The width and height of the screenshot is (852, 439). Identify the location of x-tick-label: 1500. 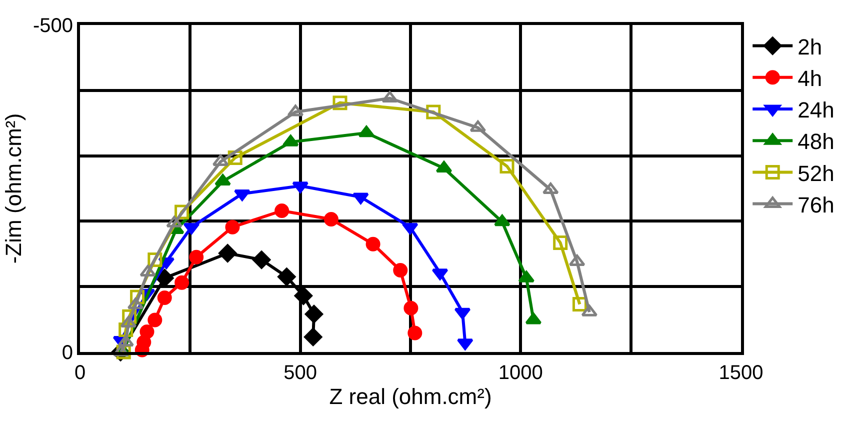
(741, 373).